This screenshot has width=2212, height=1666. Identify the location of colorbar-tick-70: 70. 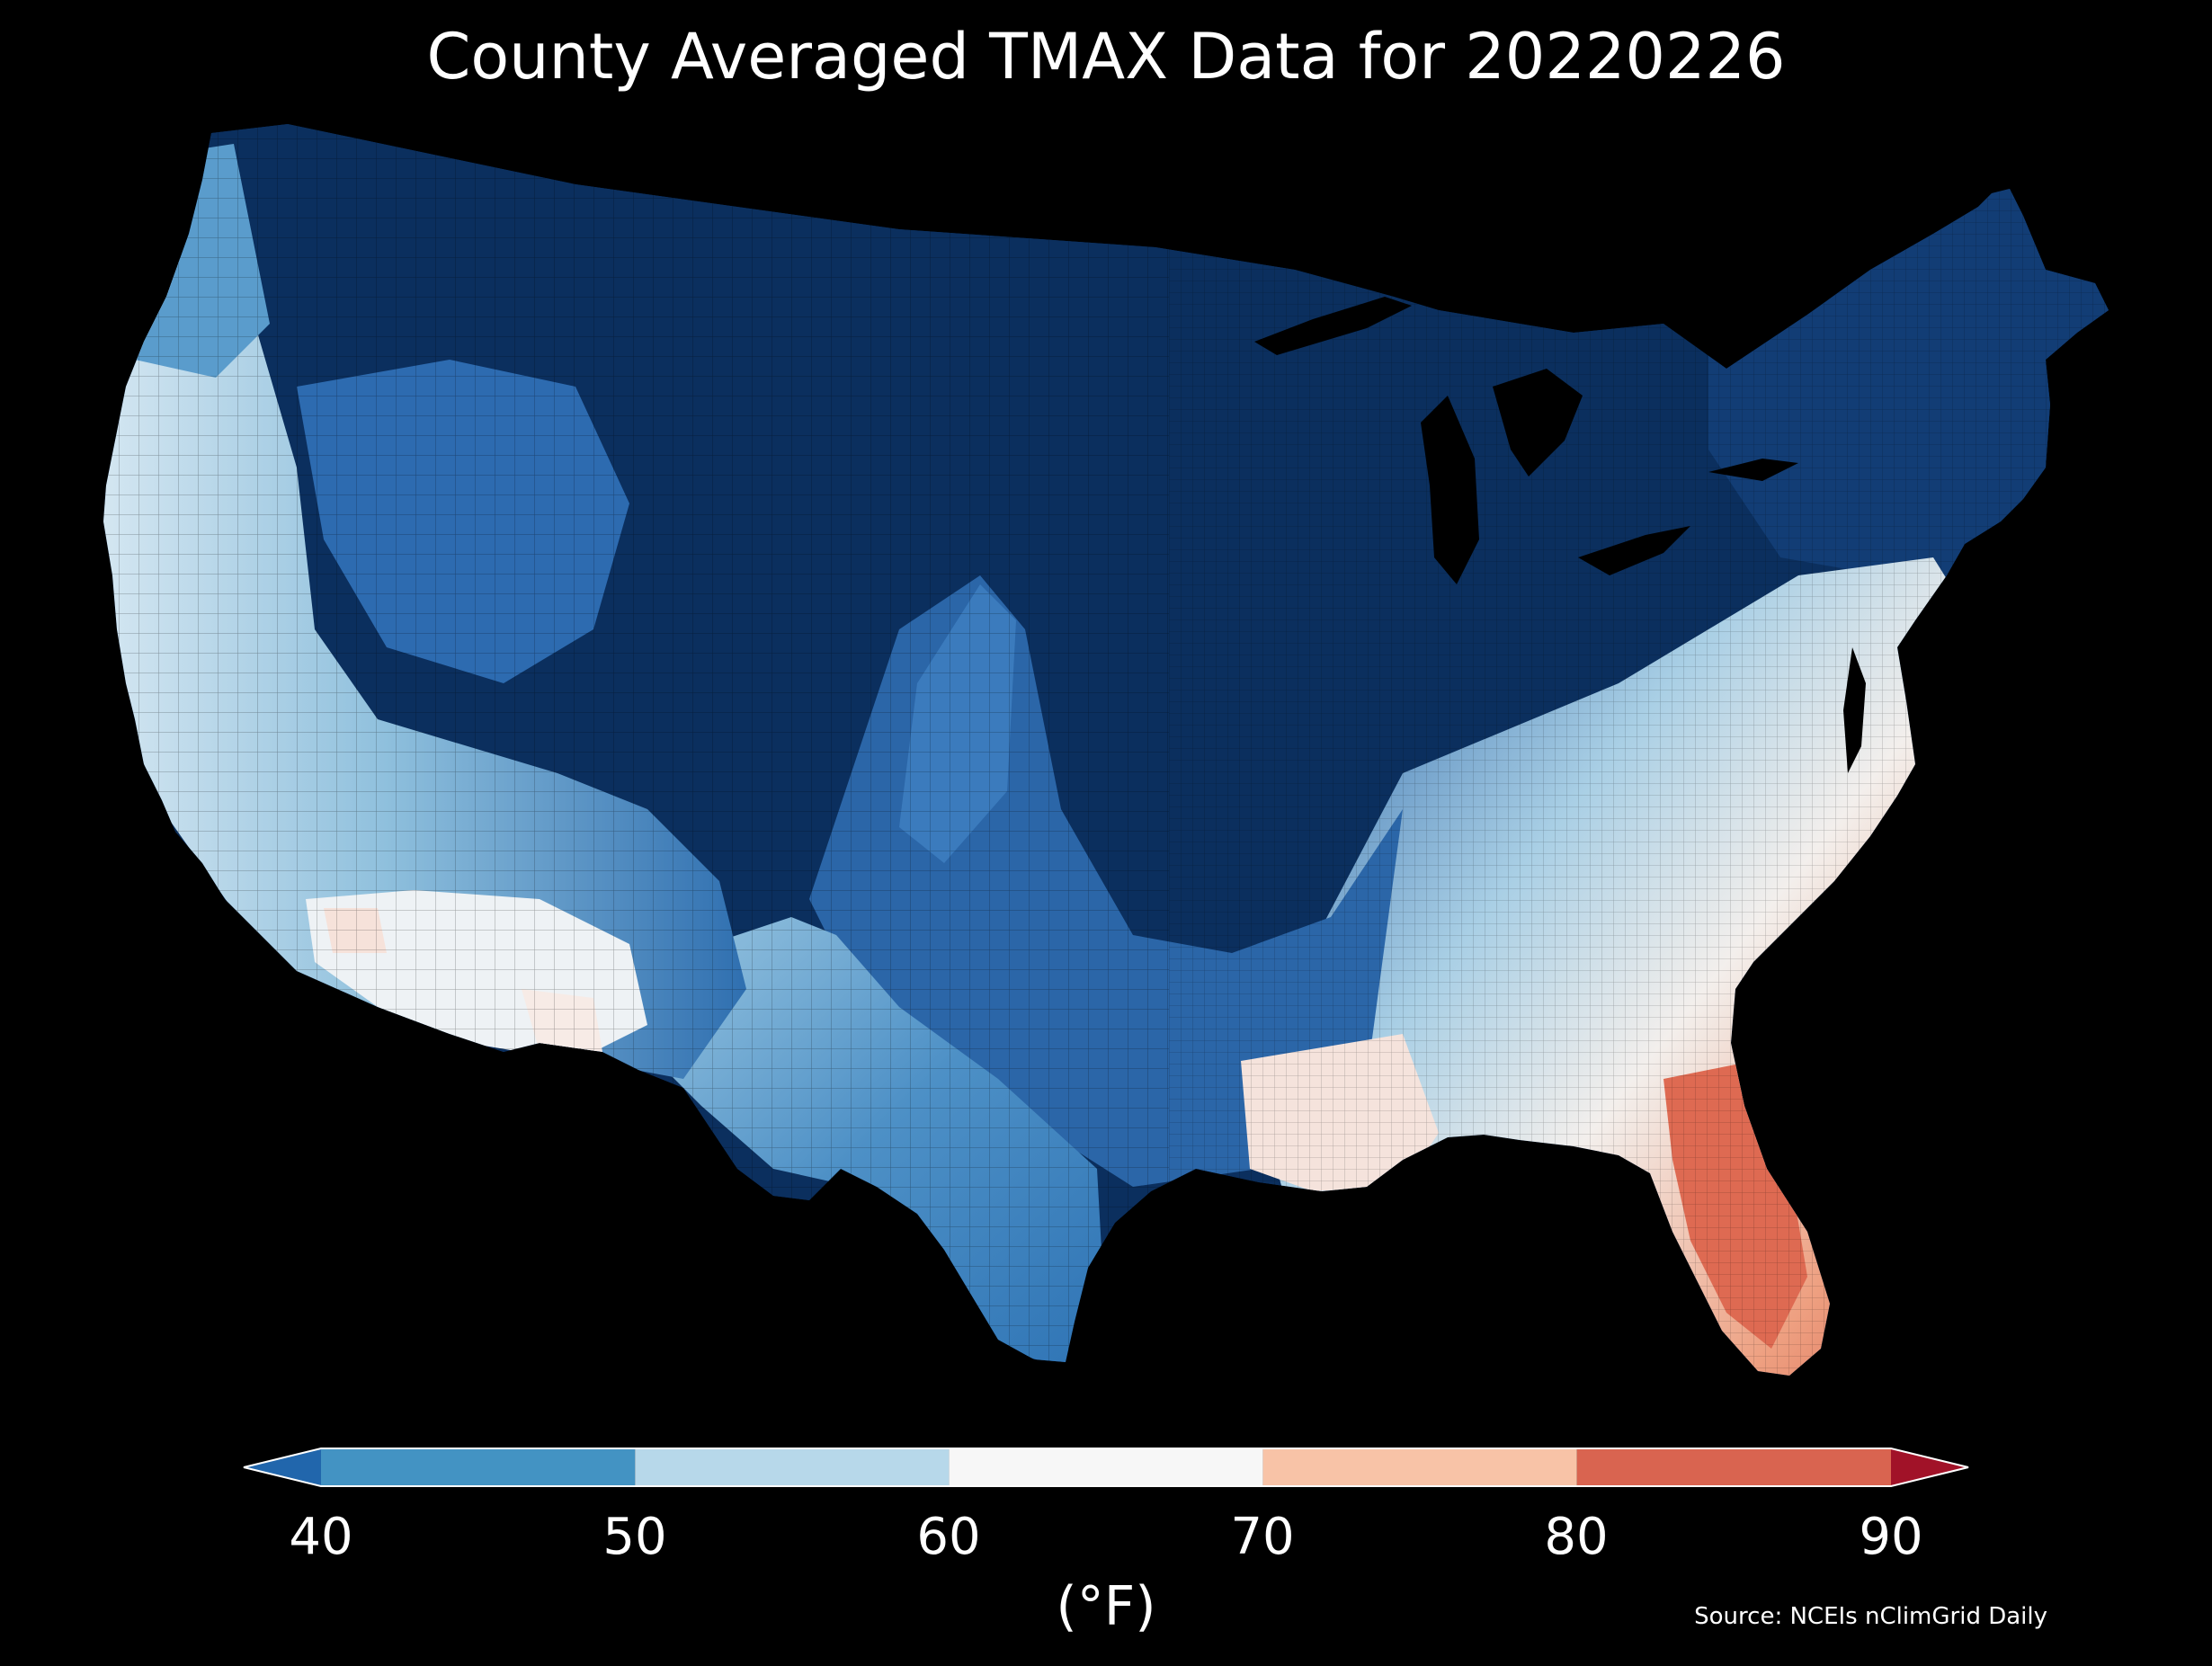
(1262, 1537).